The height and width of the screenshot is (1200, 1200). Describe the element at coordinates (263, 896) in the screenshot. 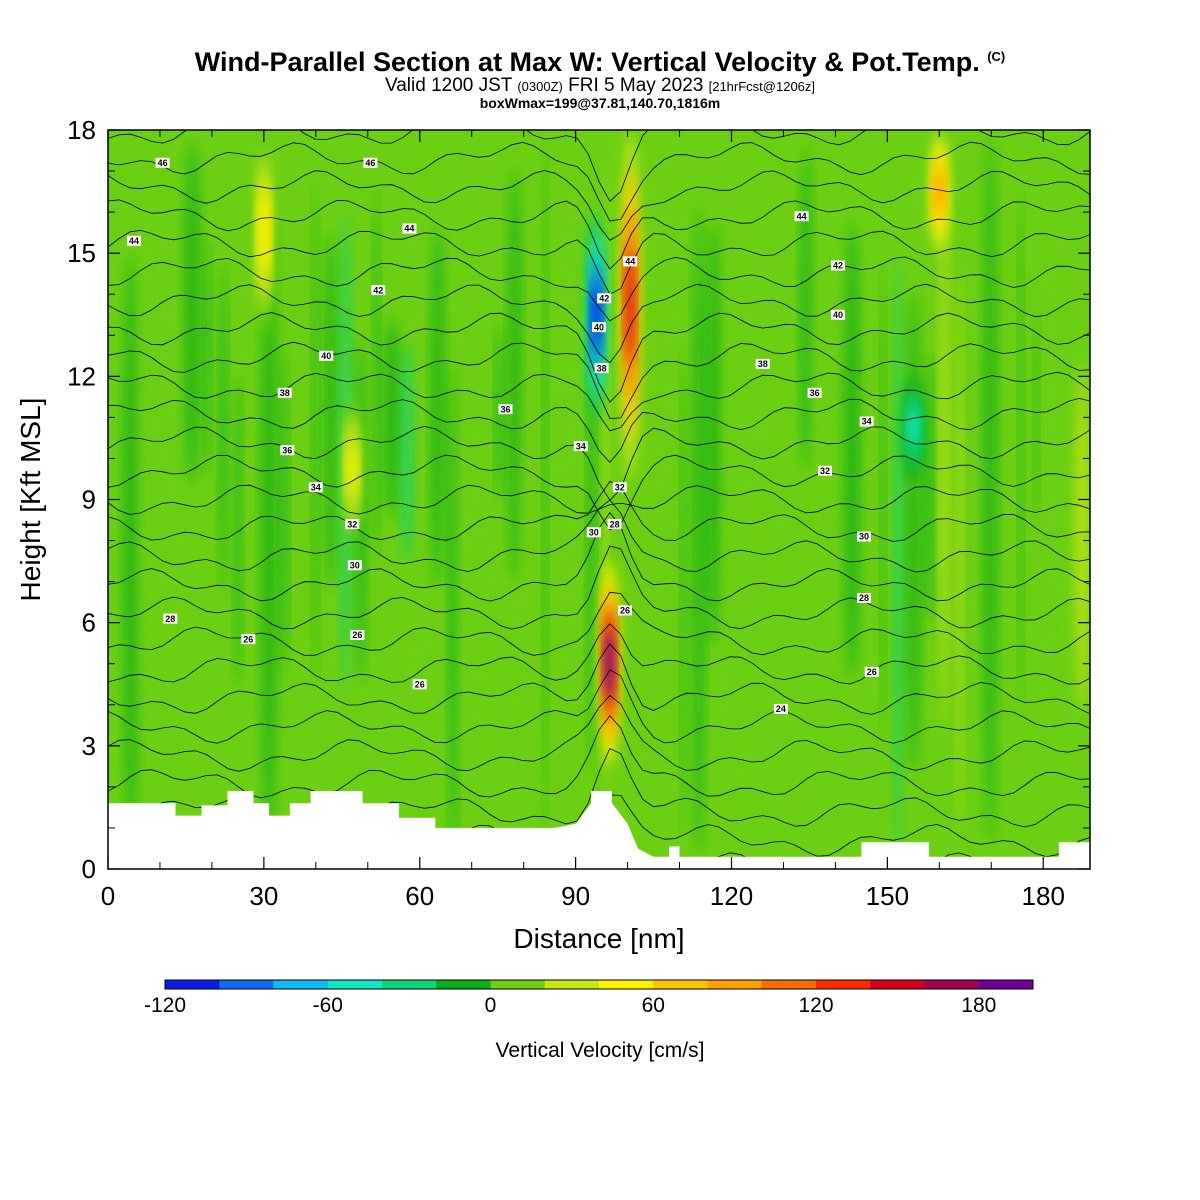

I see `x-tick-label: 30` at that location.